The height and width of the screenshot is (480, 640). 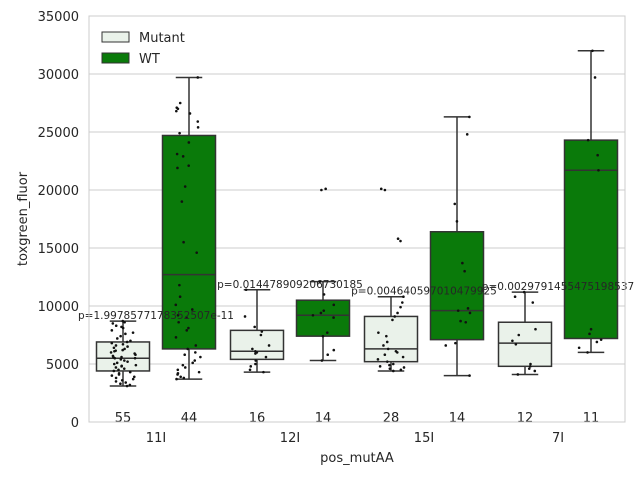 What do you see at coordinates (62, 365) in the screenshot?
I see `y-tick-label: 5000` at bounding box center [62, 365].